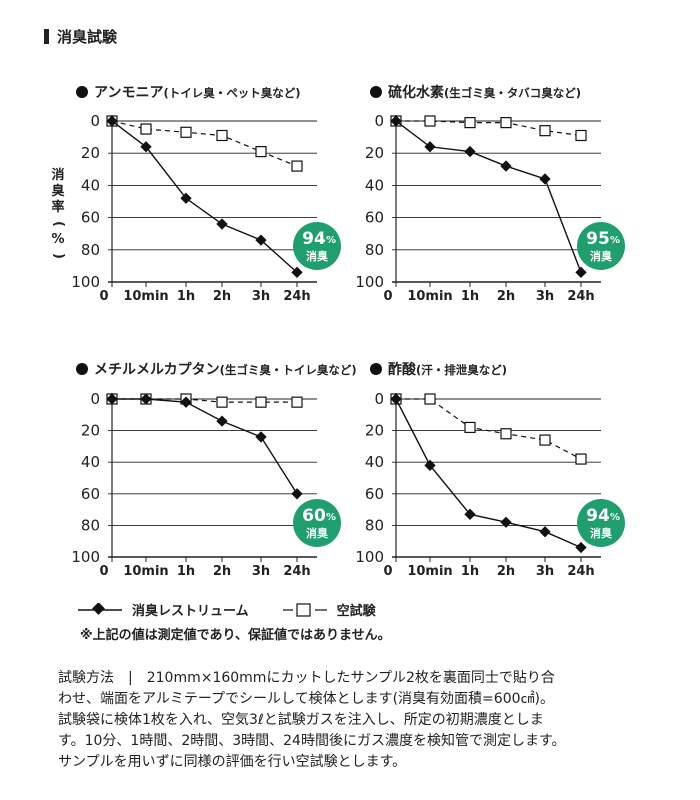 The height and width of the screenshot is (800, 700). What do you see at coordinates (598, 239) in the screenshot?
I see `badge-value: 95` at bounding box center [598, 239].